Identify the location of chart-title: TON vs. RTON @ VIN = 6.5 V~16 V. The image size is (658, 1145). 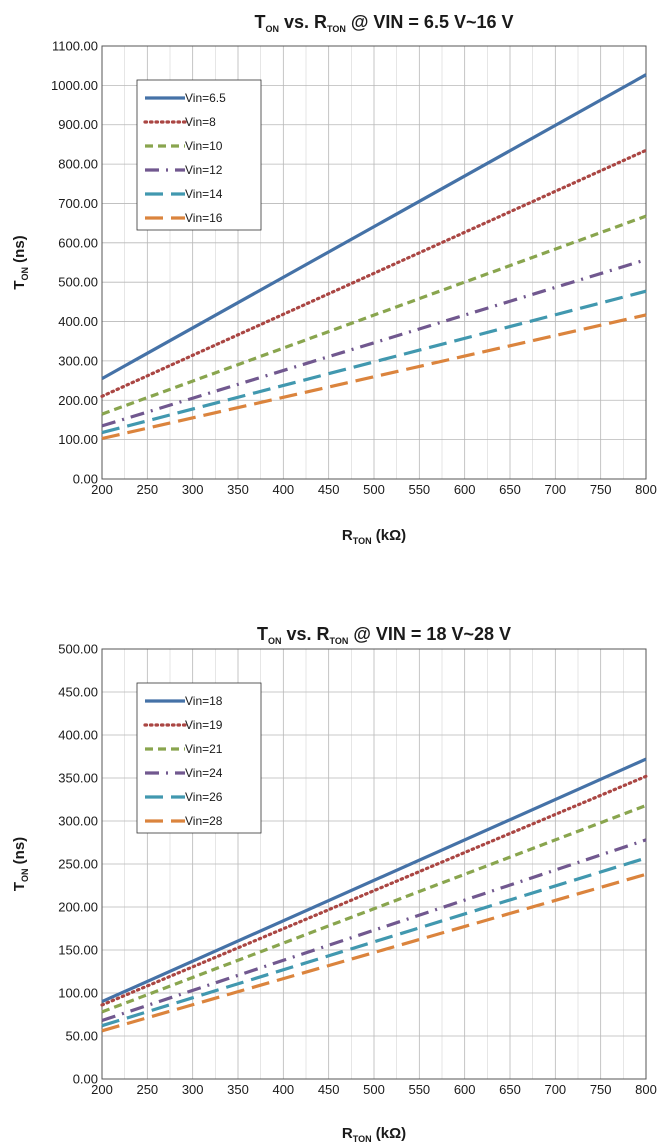
(383, 23).